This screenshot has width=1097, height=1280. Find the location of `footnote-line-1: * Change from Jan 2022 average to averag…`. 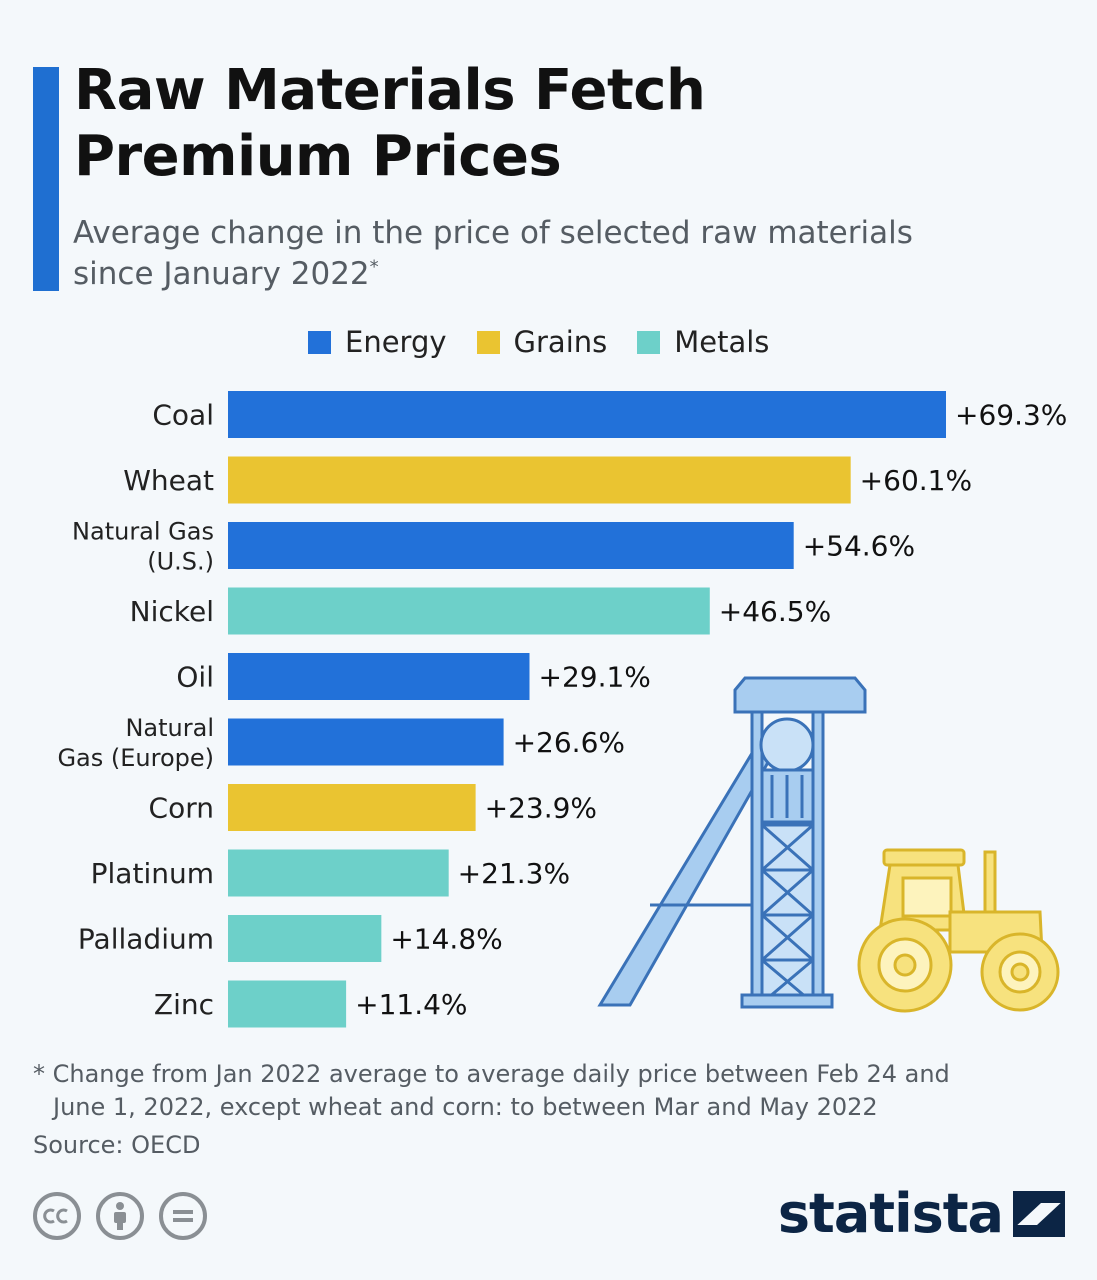

footnote-line-1: * Change from Jan 2022 average to averag… is located at coordinates (491, 1074).